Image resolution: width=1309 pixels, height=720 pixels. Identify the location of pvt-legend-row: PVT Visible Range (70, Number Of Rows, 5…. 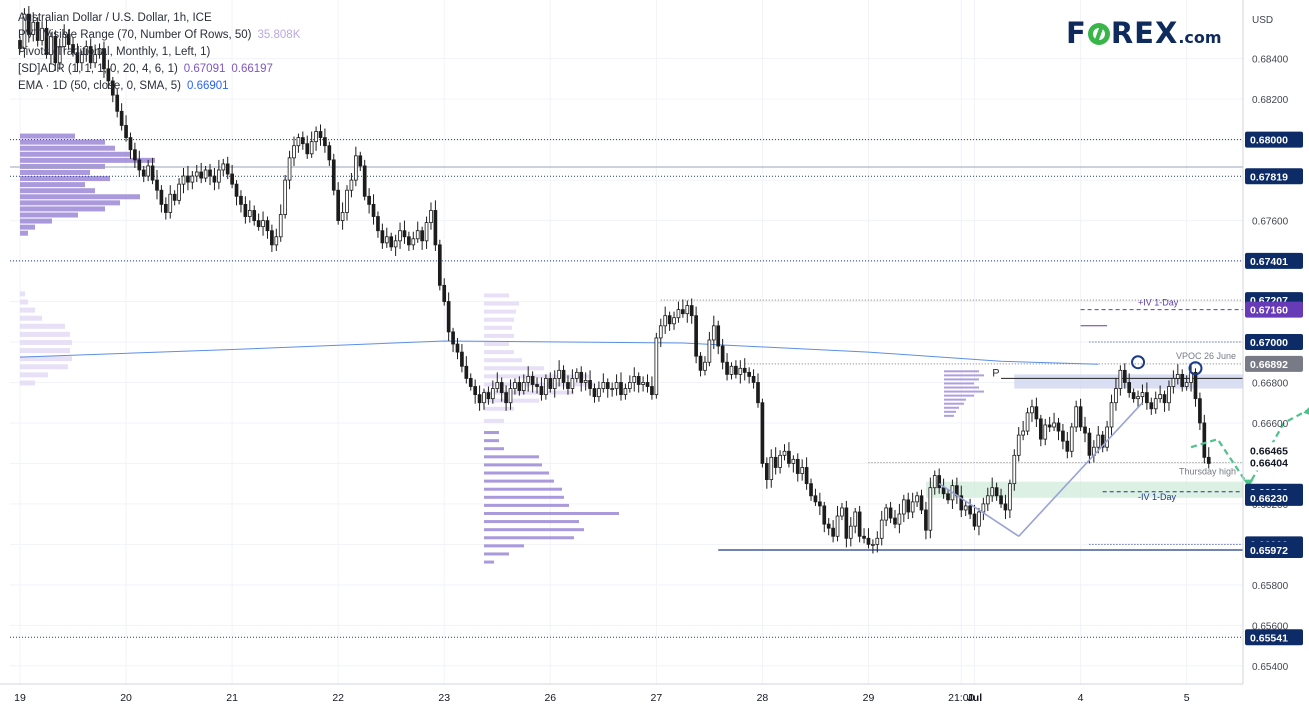
(159, 35).